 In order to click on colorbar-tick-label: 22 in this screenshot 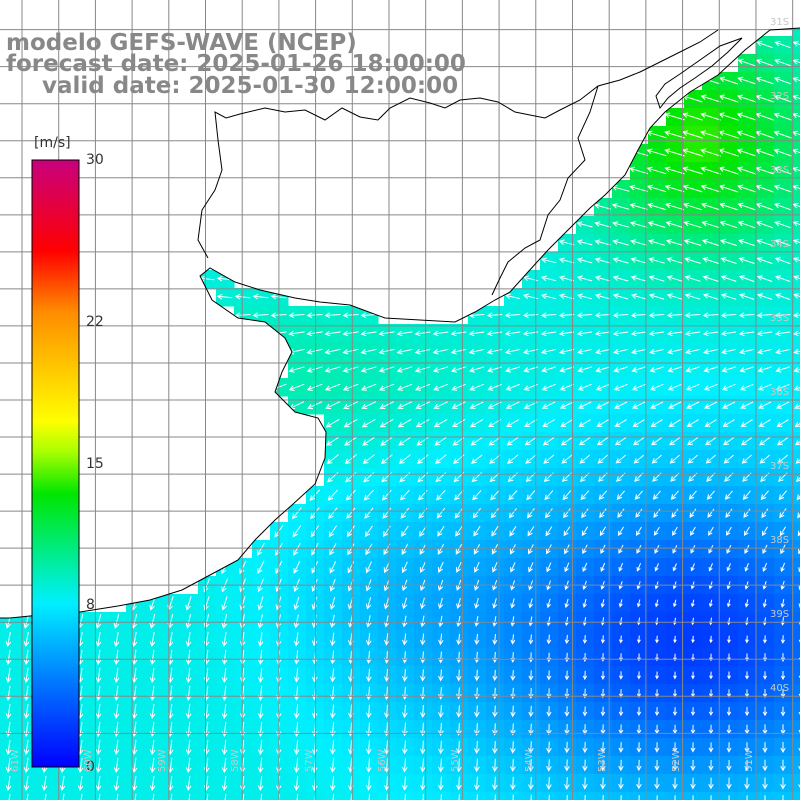, I will do `click(95, 321)`.